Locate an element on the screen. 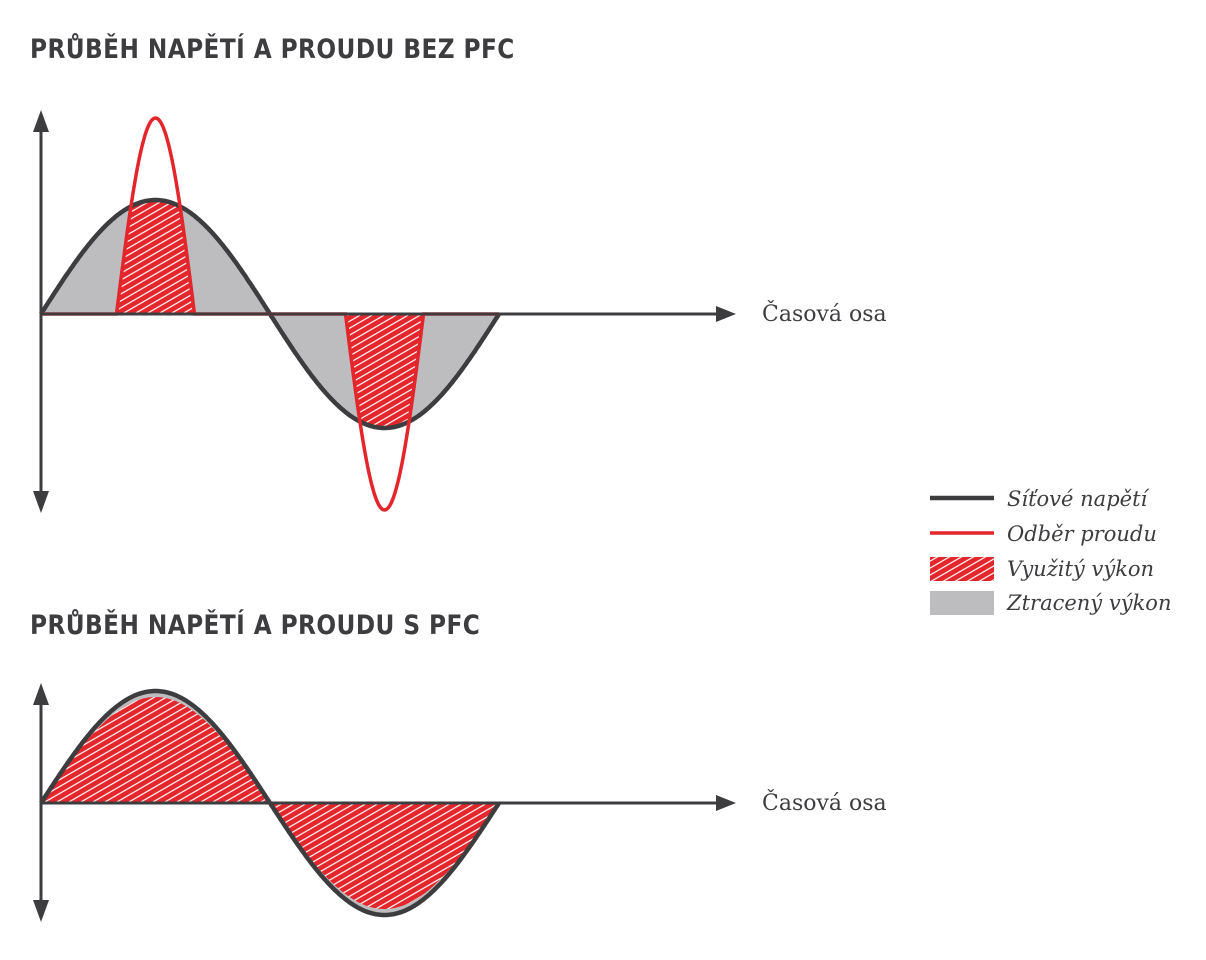  title-without-pfc: PRŮBĚH NAPĚTÍ A PROUDU BEZ PFC is located at coordinates (272, 49).